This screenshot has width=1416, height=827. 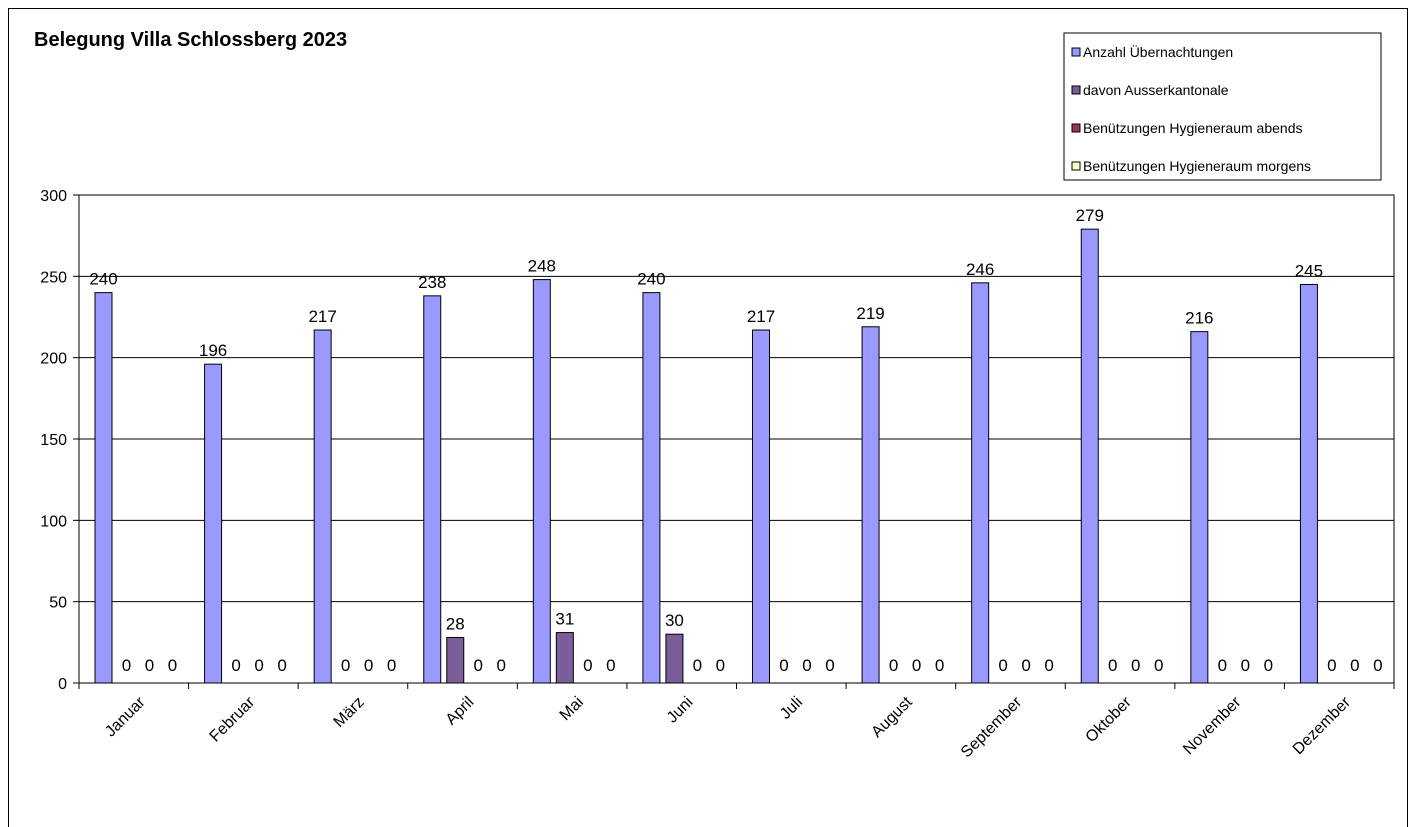 What do you see at coordinates (125, 716) in the screenshot?
I see `x-tick-label: Januar` at bounding box center [125, 716].